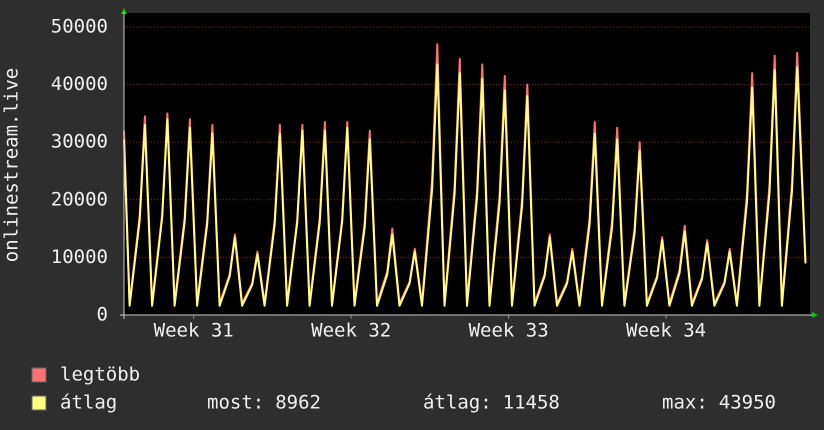 This screenshot has height=430, width=824. What do you see at coordinates (102, 315) in the screenshot?
I see `y-tick-label: 0` at bounding box center [102, 315].